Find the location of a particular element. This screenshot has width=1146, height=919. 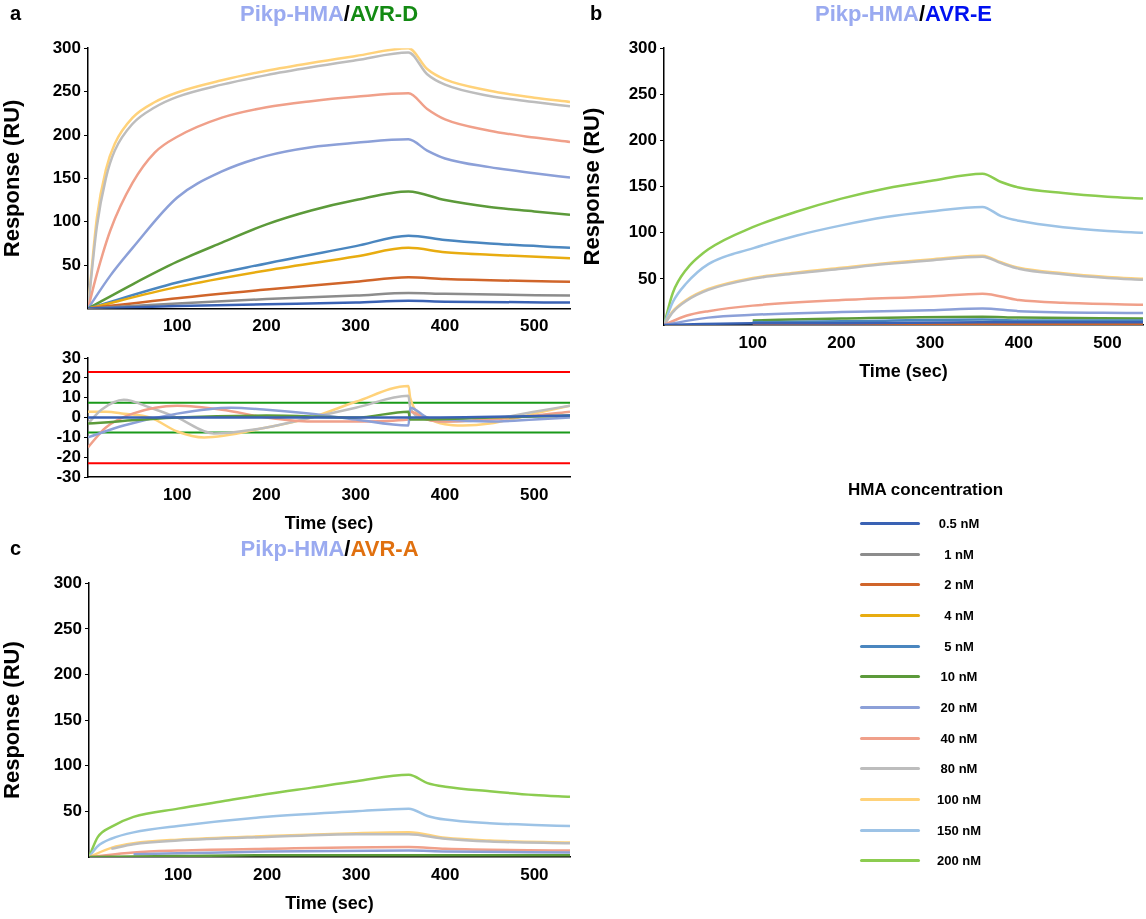

text: a is located at coordinates (16, 13).